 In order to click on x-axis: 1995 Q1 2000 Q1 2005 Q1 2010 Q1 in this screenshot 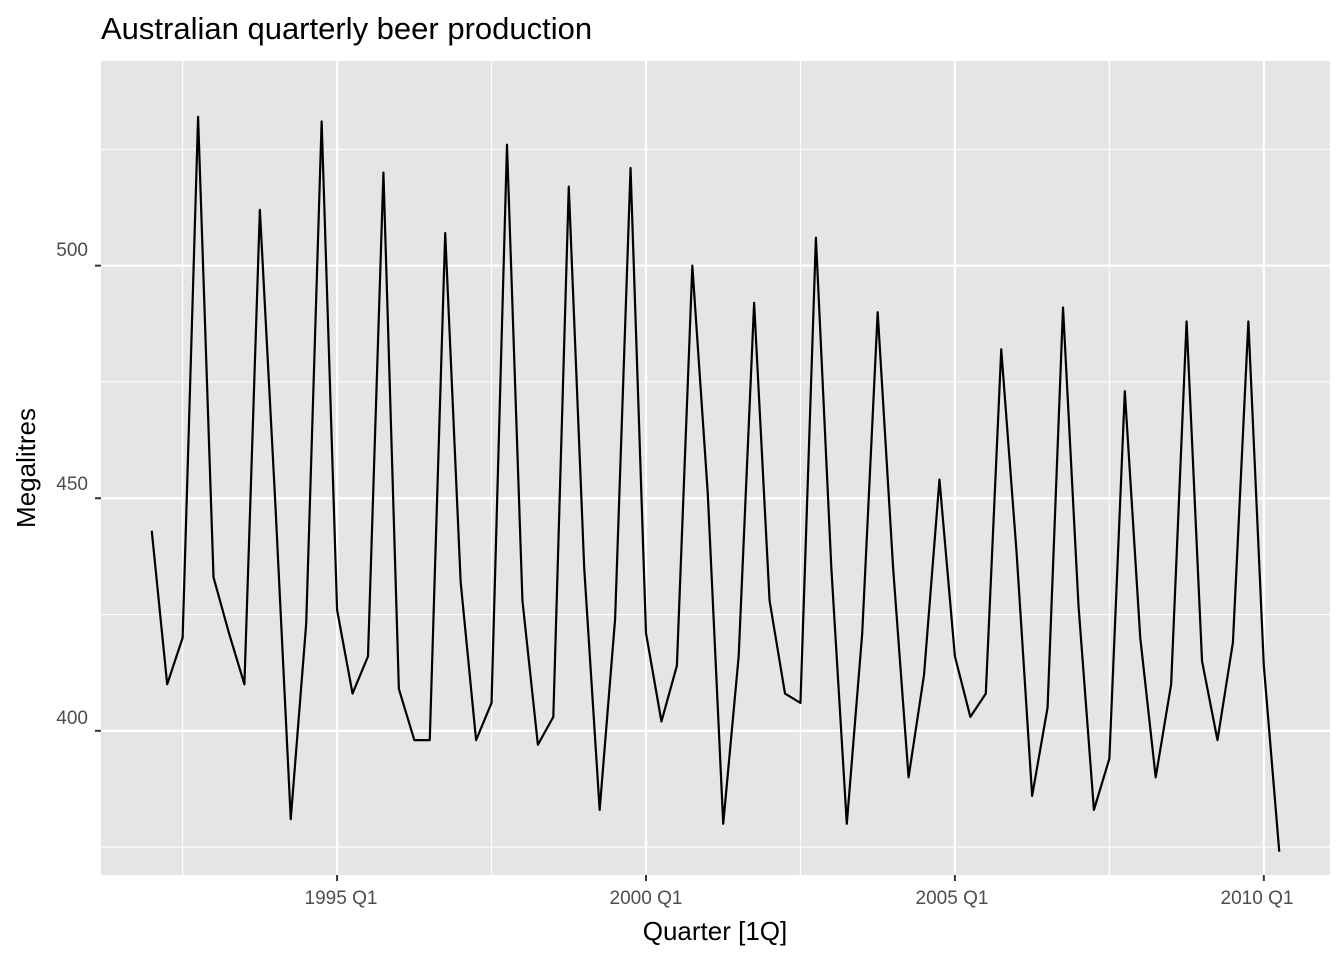, I will do `click(799, 898)`.